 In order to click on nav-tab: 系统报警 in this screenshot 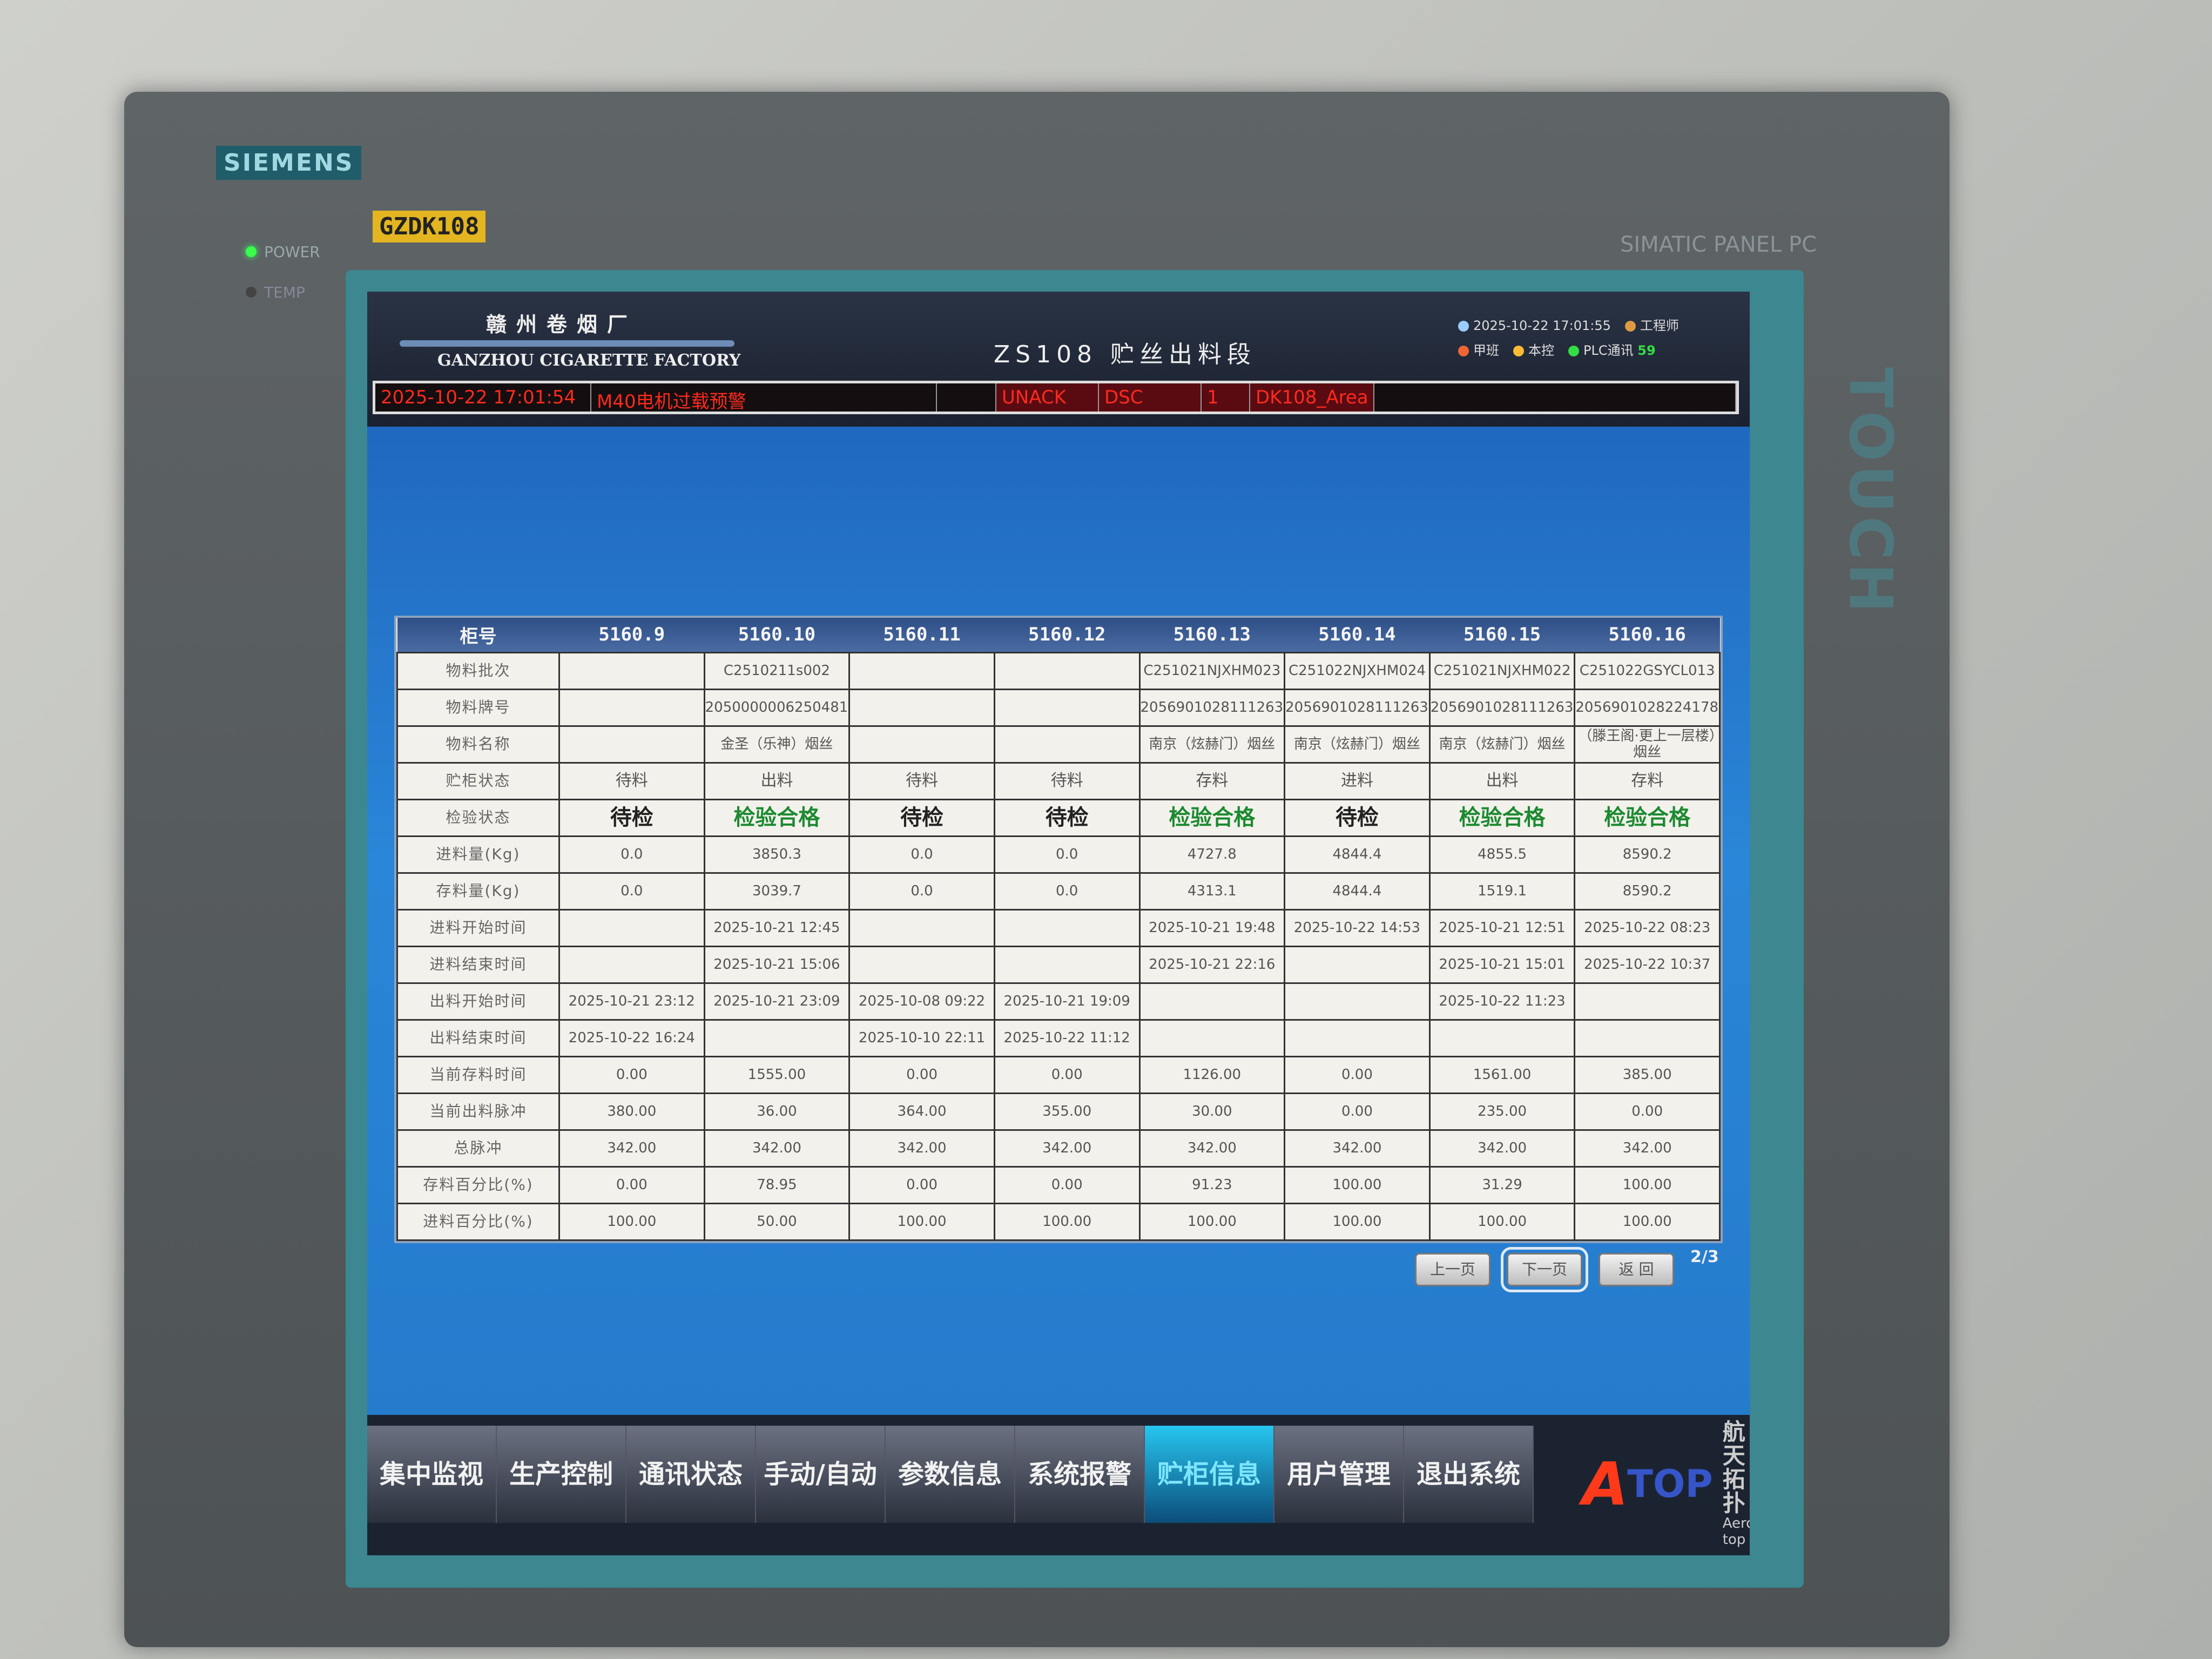, I will do `click(1080, 1474)`.